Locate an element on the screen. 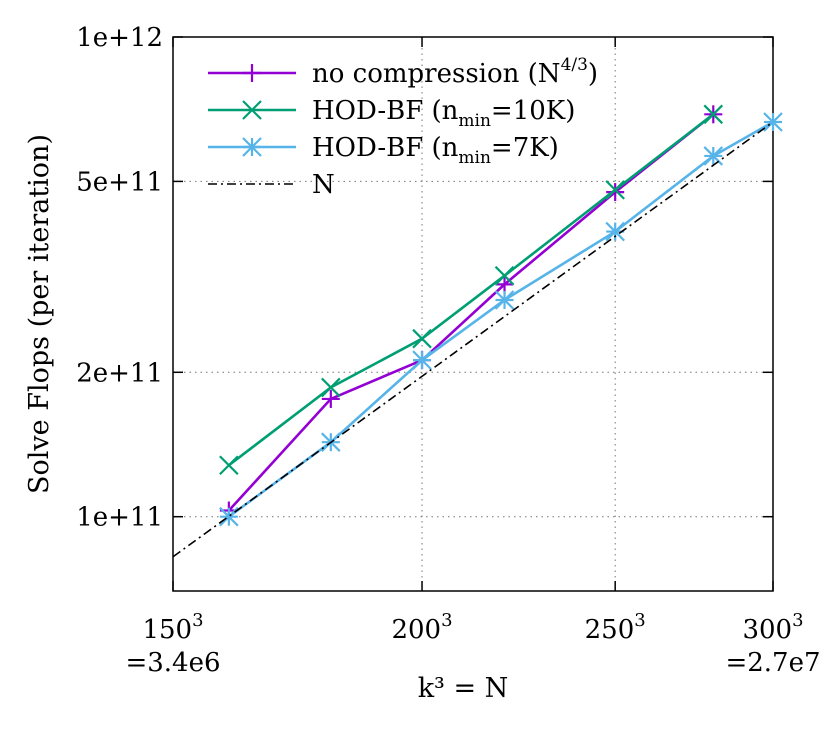 This screenshot has height=744, width=830. y-axis-label: Solve Flops (per iteration) is located at coordinates (39, 314).